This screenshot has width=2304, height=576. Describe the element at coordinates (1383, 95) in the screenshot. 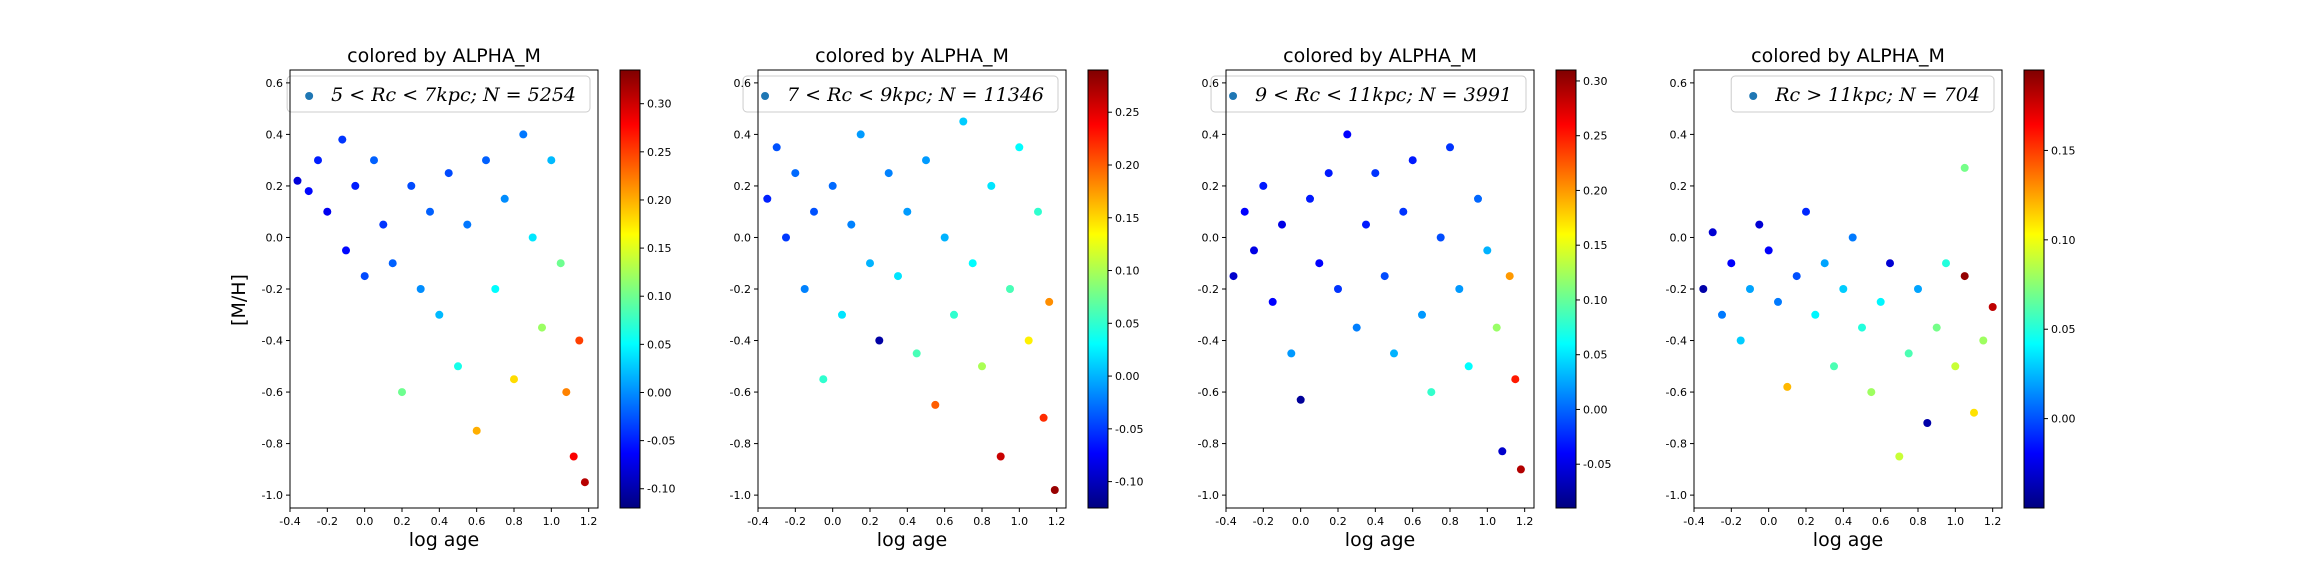

I see `panel-3-legend-label: 9 < Rc < 11kpc; N = 3991` at that location.